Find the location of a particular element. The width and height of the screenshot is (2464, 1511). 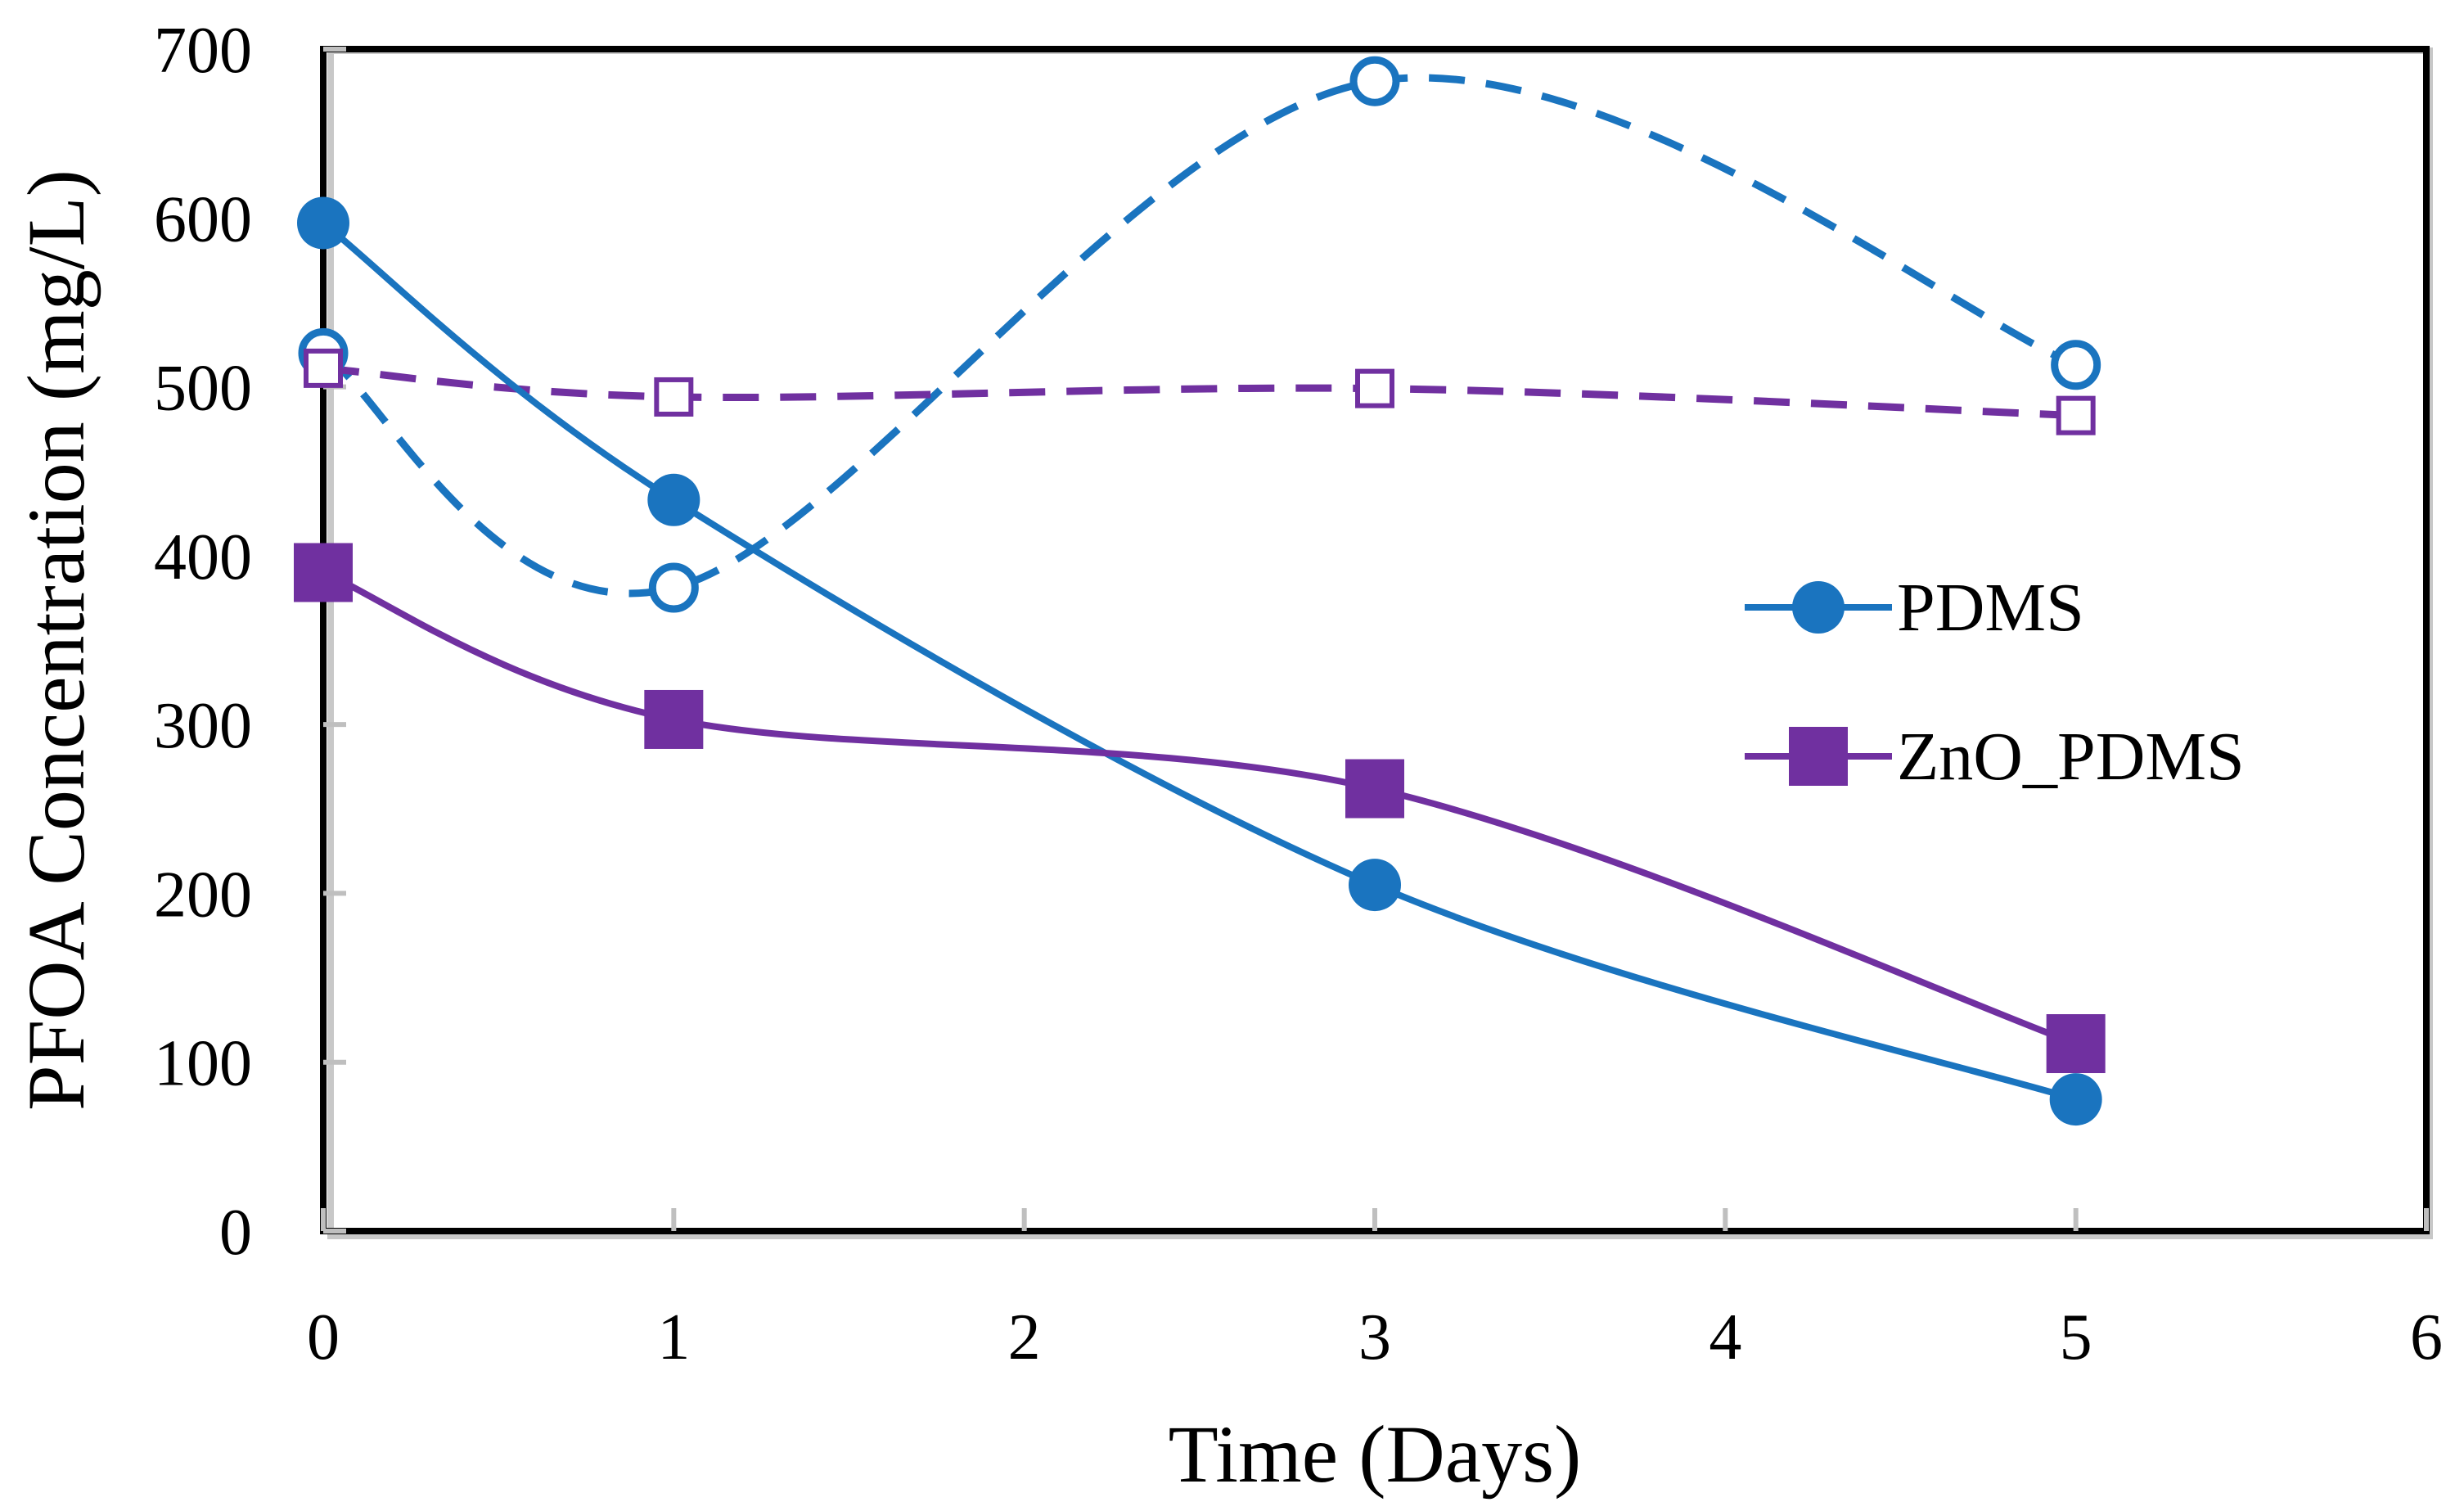

x-axis-title: Time (Days) is located at coordinates (1375, 1454).